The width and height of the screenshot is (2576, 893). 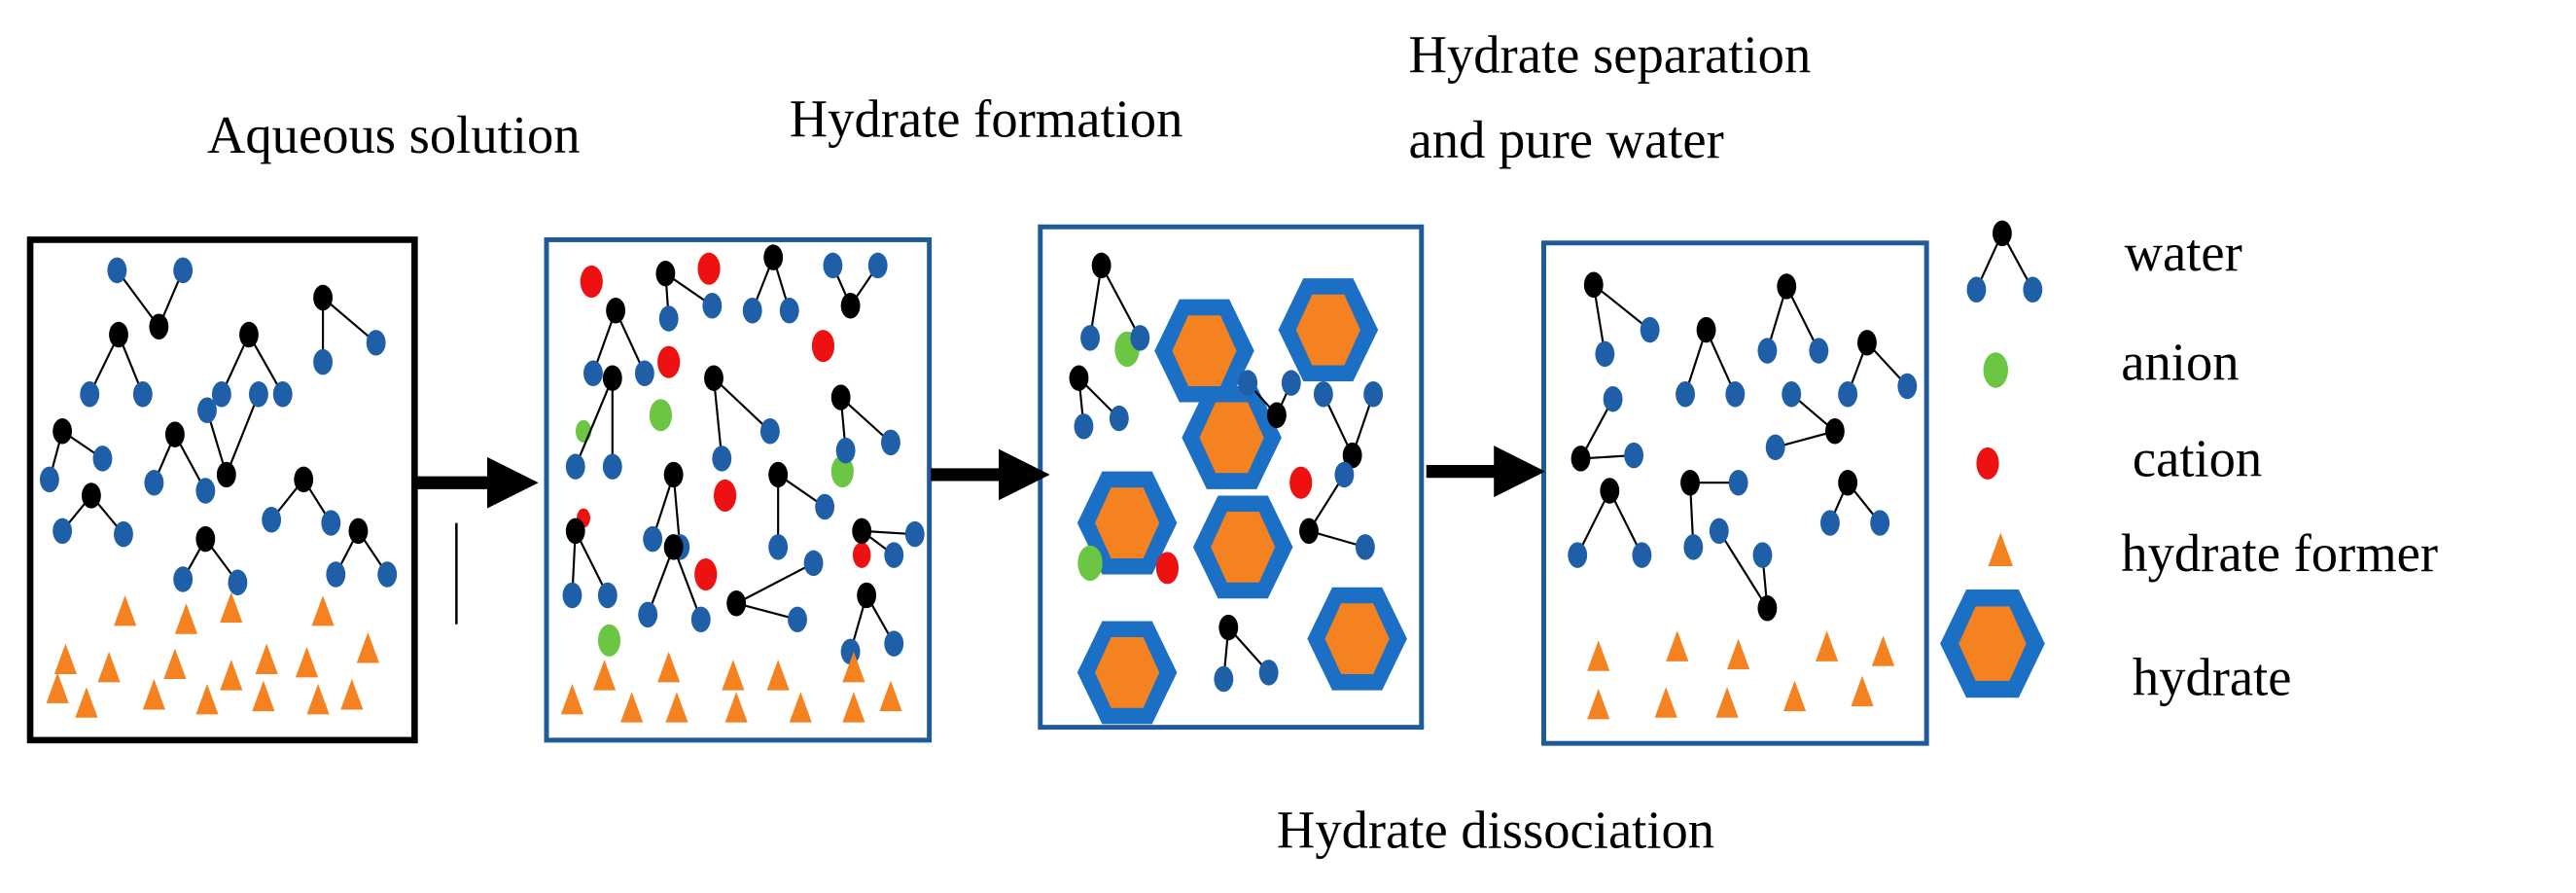 What do you see at coordinates (2280, 553) in the screenshot?
I see `legend-label-hydrate-former: hydrate former` at bounding box center [2280, 553].